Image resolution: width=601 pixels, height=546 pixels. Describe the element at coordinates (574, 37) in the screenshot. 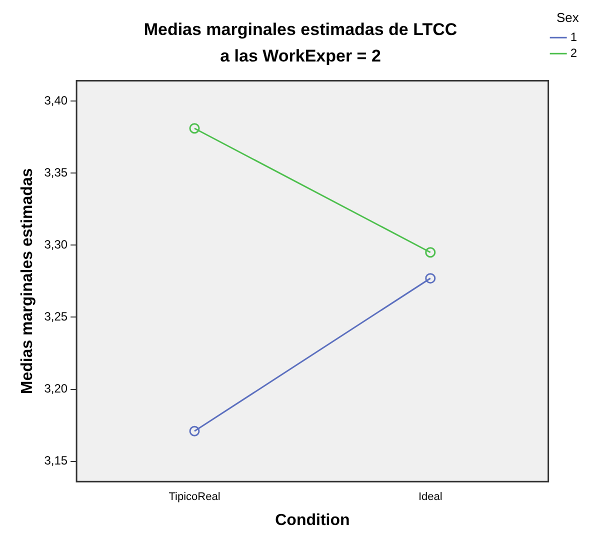

I see `legend-label: 1` at that location.